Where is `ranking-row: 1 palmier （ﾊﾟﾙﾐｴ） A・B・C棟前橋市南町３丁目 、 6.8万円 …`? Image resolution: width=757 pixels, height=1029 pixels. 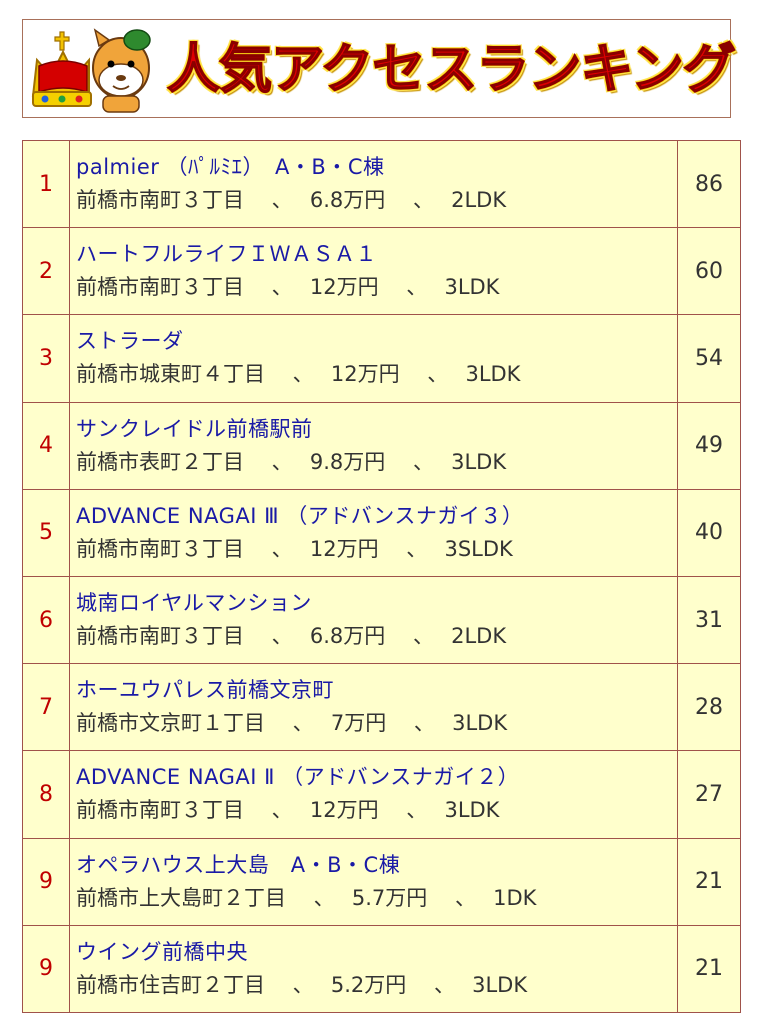
ranking-row: 1 palmier （ﾊﾟﾙﾐｴ） A・B・C棟前橋市南町３丁目 、 6.8万円 … is located at coordinates (381, 184).